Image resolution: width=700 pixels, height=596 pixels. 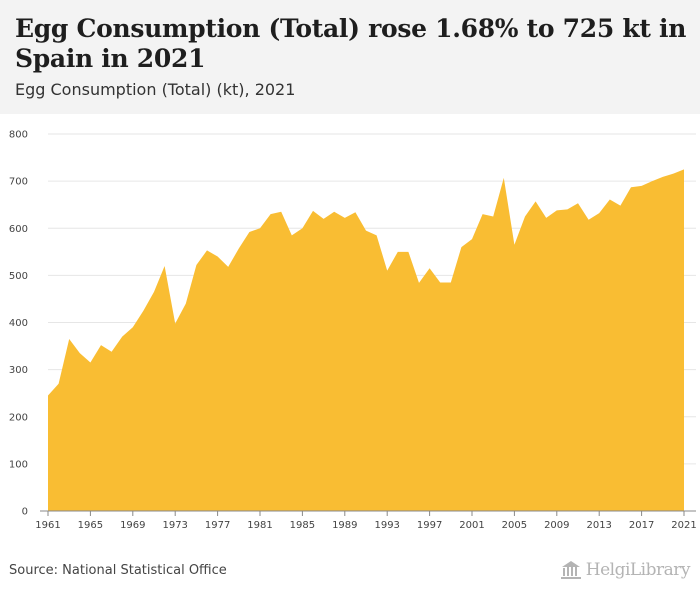 I want to click on x-tick-label: 1973, so click(x=174, y=525).